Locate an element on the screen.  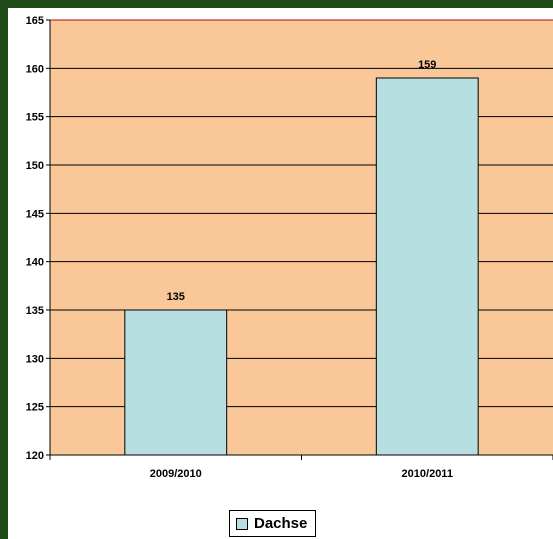
data-label: 135 is located at coordinates (176, 297).